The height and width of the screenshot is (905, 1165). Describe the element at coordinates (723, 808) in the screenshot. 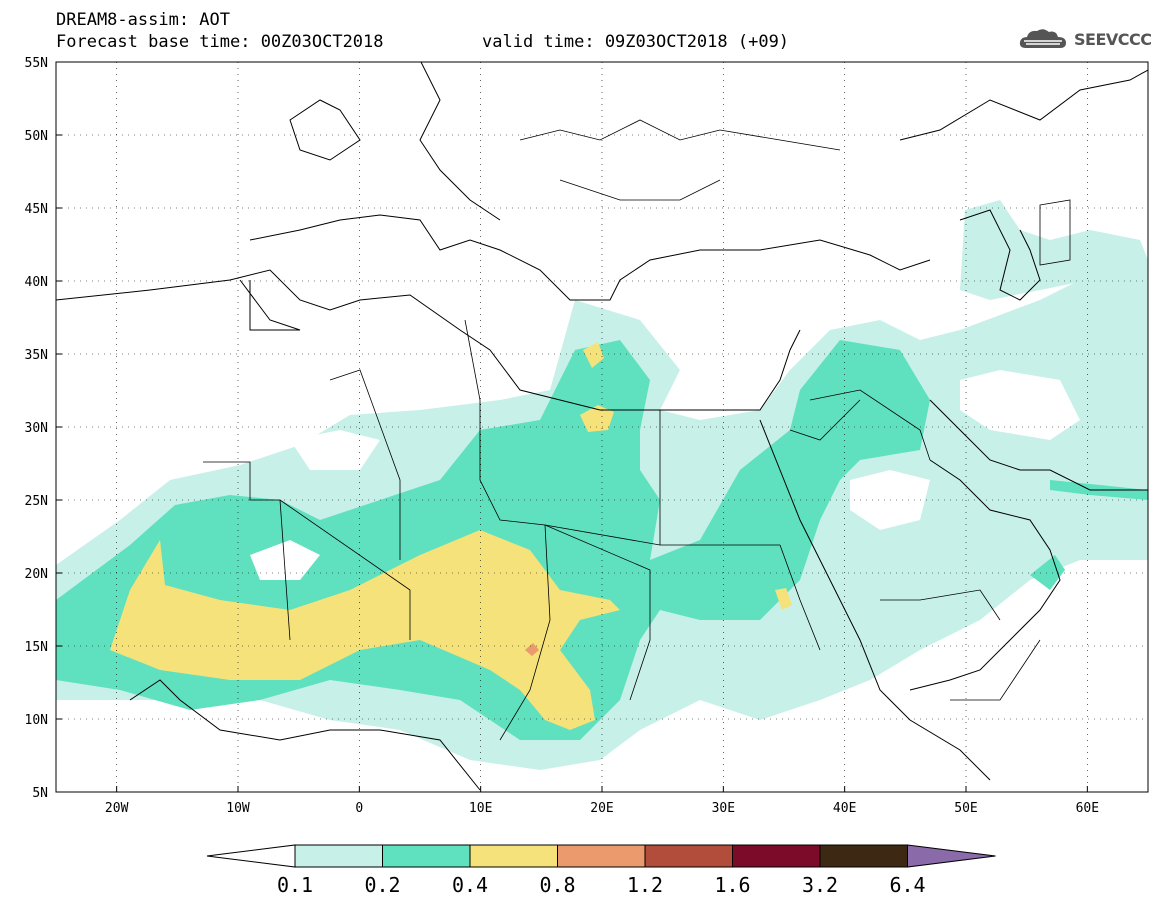

I see `x-tick-label: 30E` at that location.